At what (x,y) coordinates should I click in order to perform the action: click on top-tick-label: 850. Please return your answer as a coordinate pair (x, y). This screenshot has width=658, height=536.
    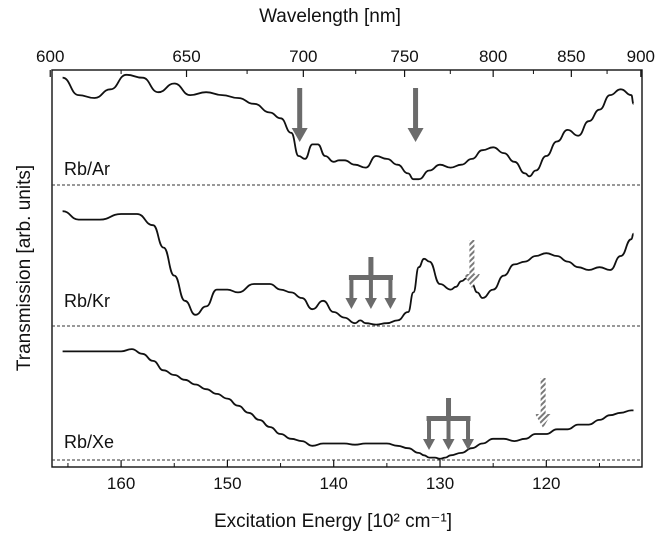
    Looking at the image, I should click on (571, 56).